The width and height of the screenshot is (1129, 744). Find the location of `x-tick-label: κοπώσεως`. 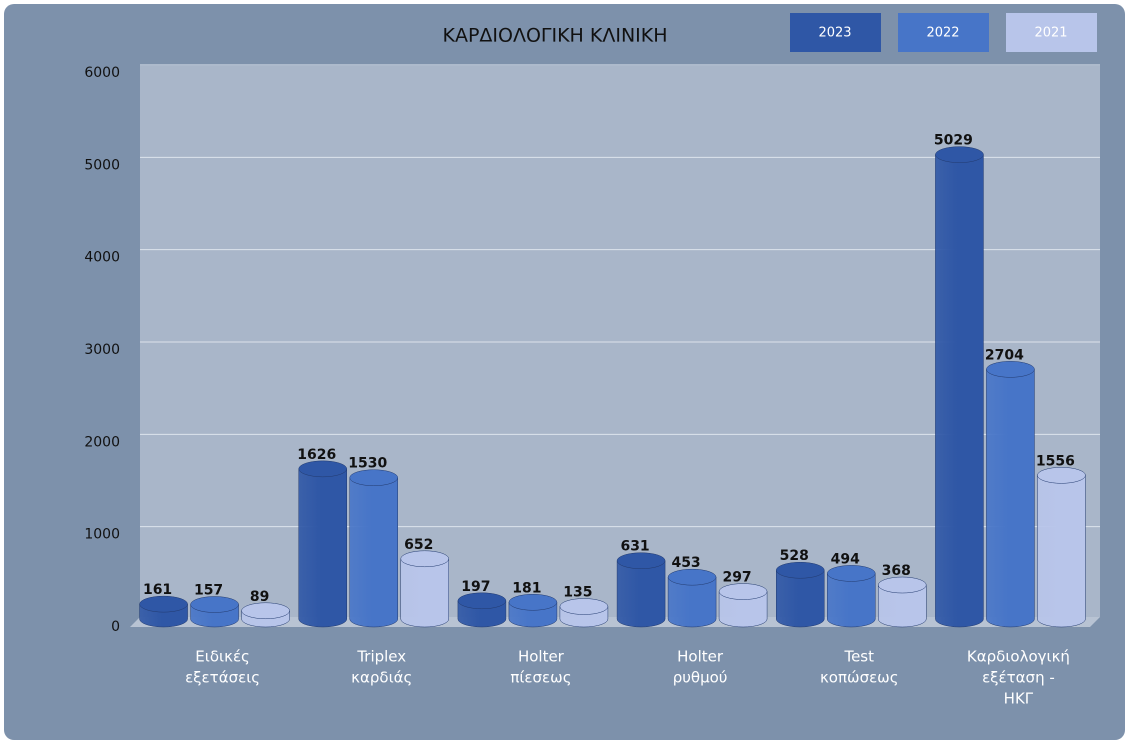

x-tick-label: κοπώσεως is located at coordinates (859, 678).